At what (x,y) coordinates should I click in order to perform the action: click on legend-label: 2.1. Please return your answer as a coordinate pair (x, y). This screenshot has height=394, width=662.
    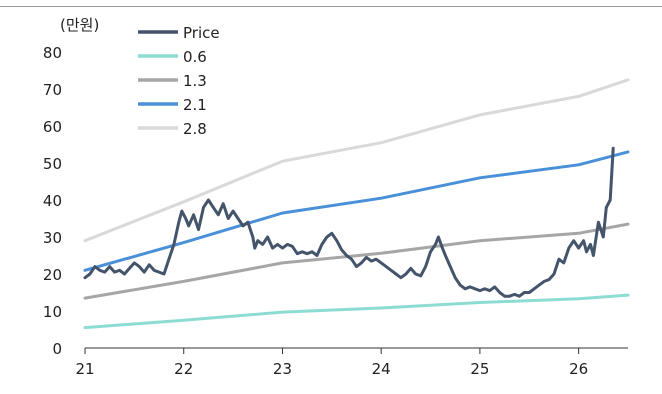
    Looking at the image, I should click on (195, 105).